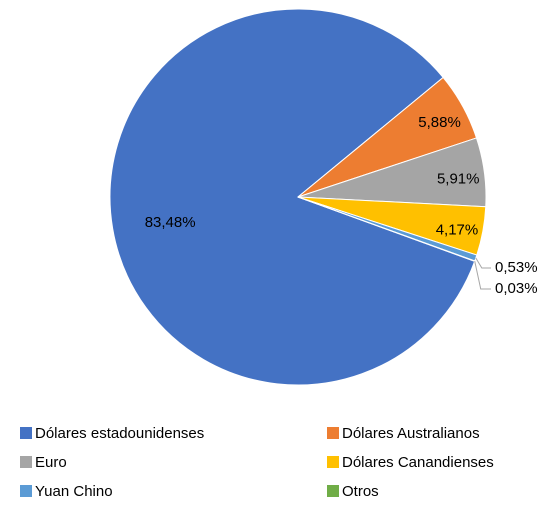 The image size is (559, 513). What do you see at coordinates (411, 433) in the screenshot?
I see `legend-label: Dólares Australianos` at bounding box center [411, 433].